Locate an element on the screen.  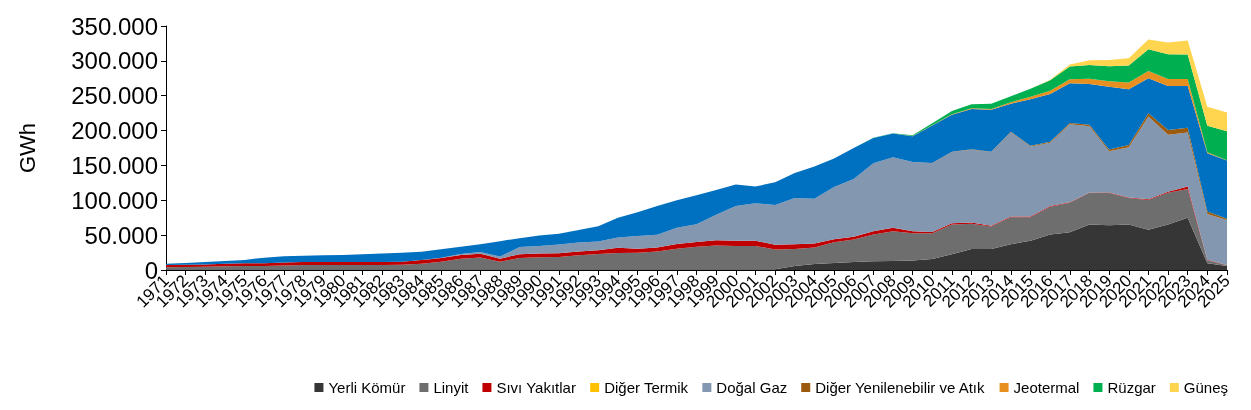
y-tick-label: 100.000 is located at coordinates (114, 200).